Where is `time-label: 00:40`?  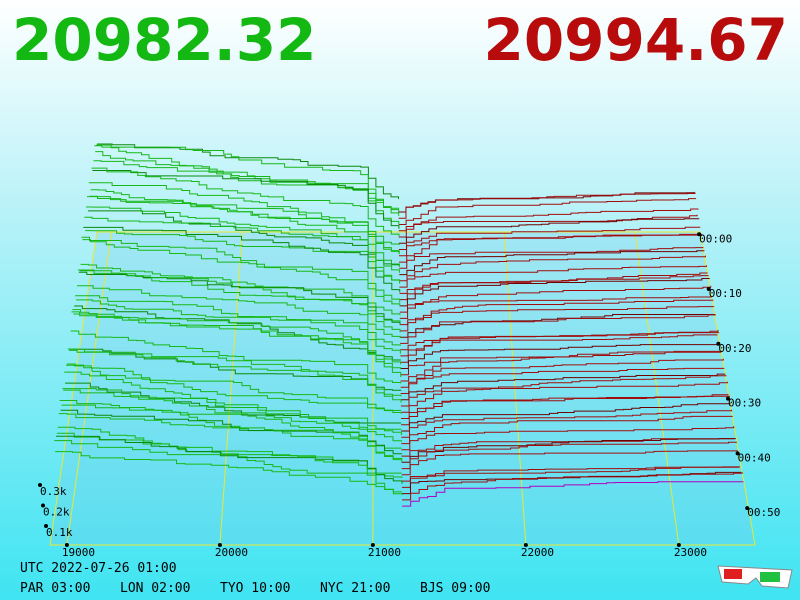
time-label: 00:40 is located at coordinates (754, 457).